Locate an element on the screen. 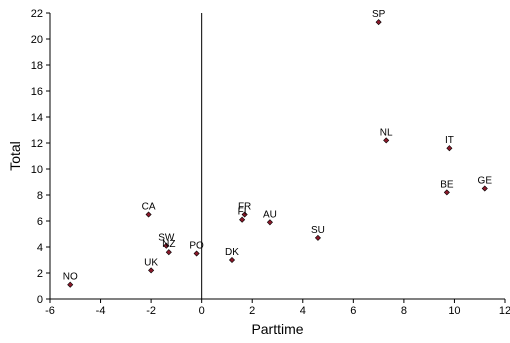 Image resolution: width=510 pixels, height=343 pixels. y-tick-label: 14 is located at coordinates (37, 118).